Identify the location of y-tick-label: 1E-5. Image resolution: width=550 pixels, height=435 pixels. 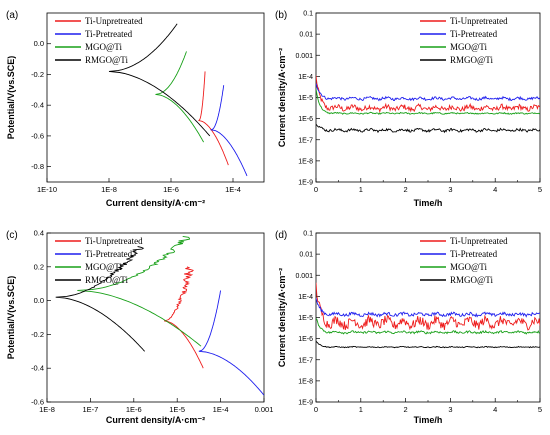
(305, 98).